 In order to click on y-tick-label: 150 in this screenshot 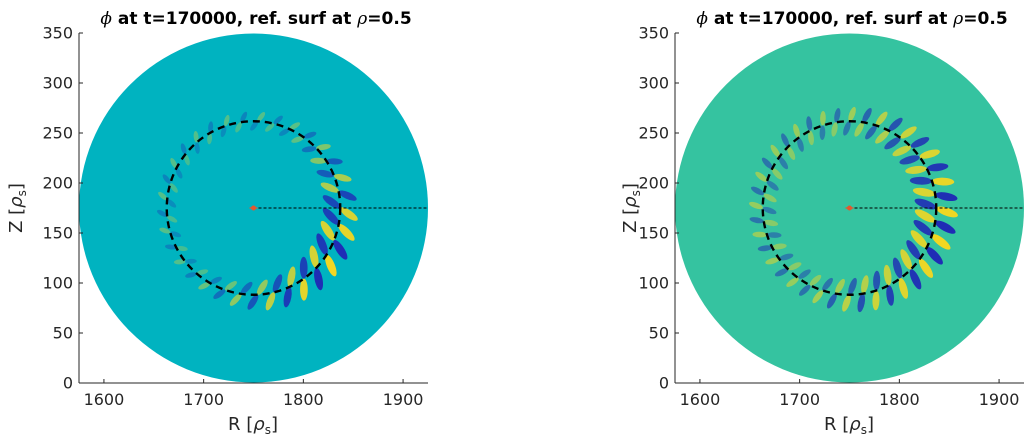, I will do `click(57, 233)`.